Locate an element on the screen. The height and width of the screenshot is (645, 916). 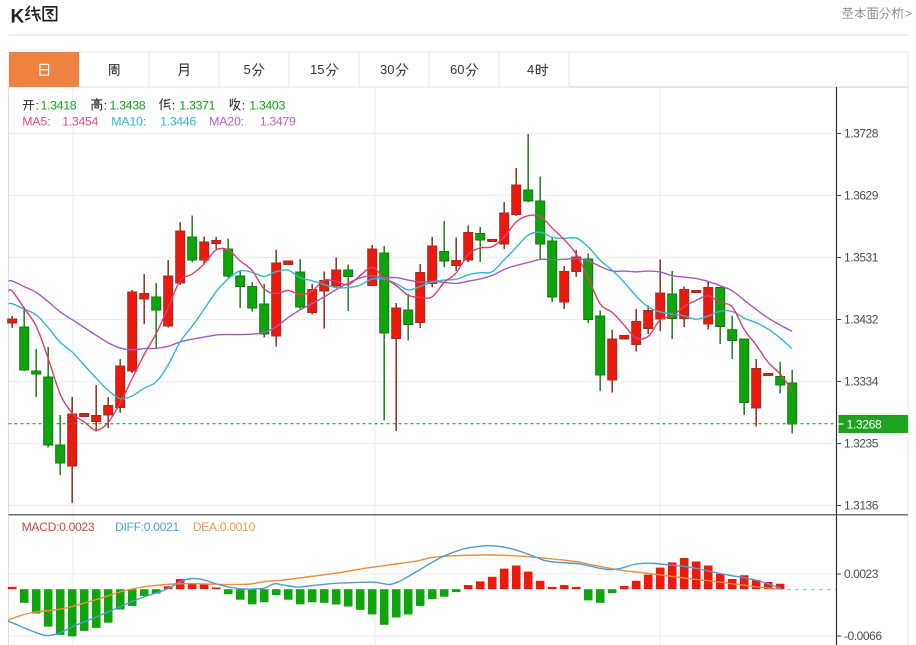
svg-text: 1.3371 is located at coordinates (197, 106).